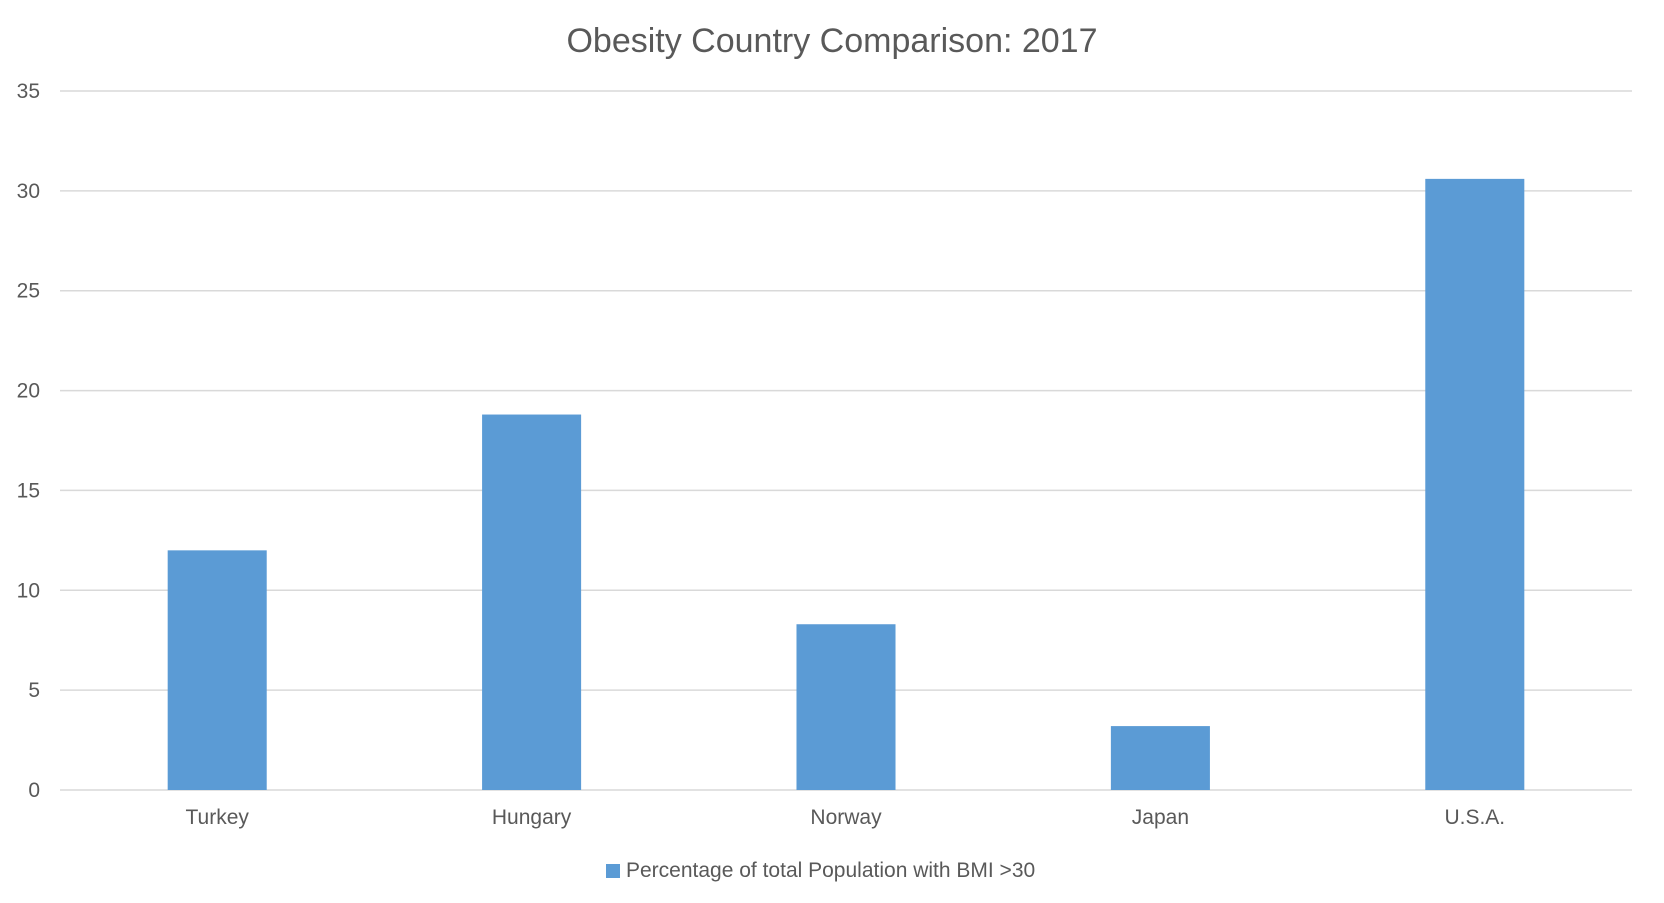  I want to click on x-tick-label: Japan, so click(1160, 817).